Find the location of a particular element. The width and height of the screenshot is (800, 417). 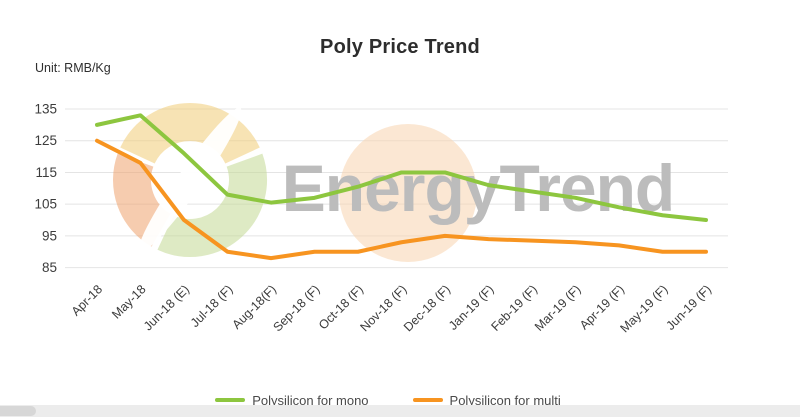

y-tick-label: 135 is located at coordinates (45, 109).